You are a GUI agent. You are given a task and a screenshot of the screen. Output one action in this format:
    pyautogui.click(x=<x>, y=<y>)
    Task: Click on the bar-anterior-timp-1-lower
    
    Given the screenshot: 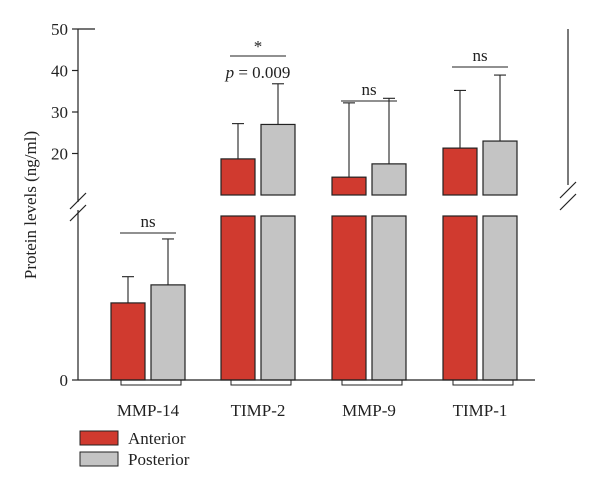 What is the action you would take?
    pyautogui.click(x=460, y=298)
    